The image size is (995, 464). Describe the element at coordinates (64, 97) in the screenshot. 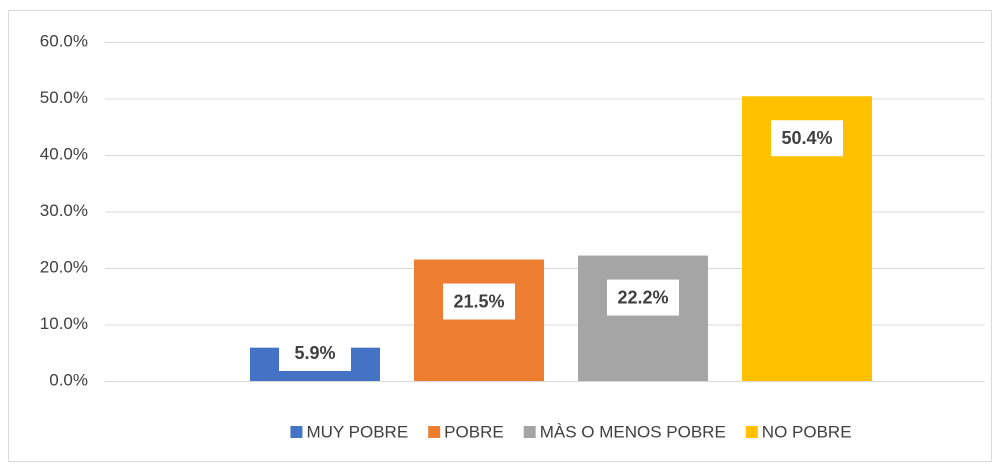

I see `y-tick-label: 50.0%` at that location.